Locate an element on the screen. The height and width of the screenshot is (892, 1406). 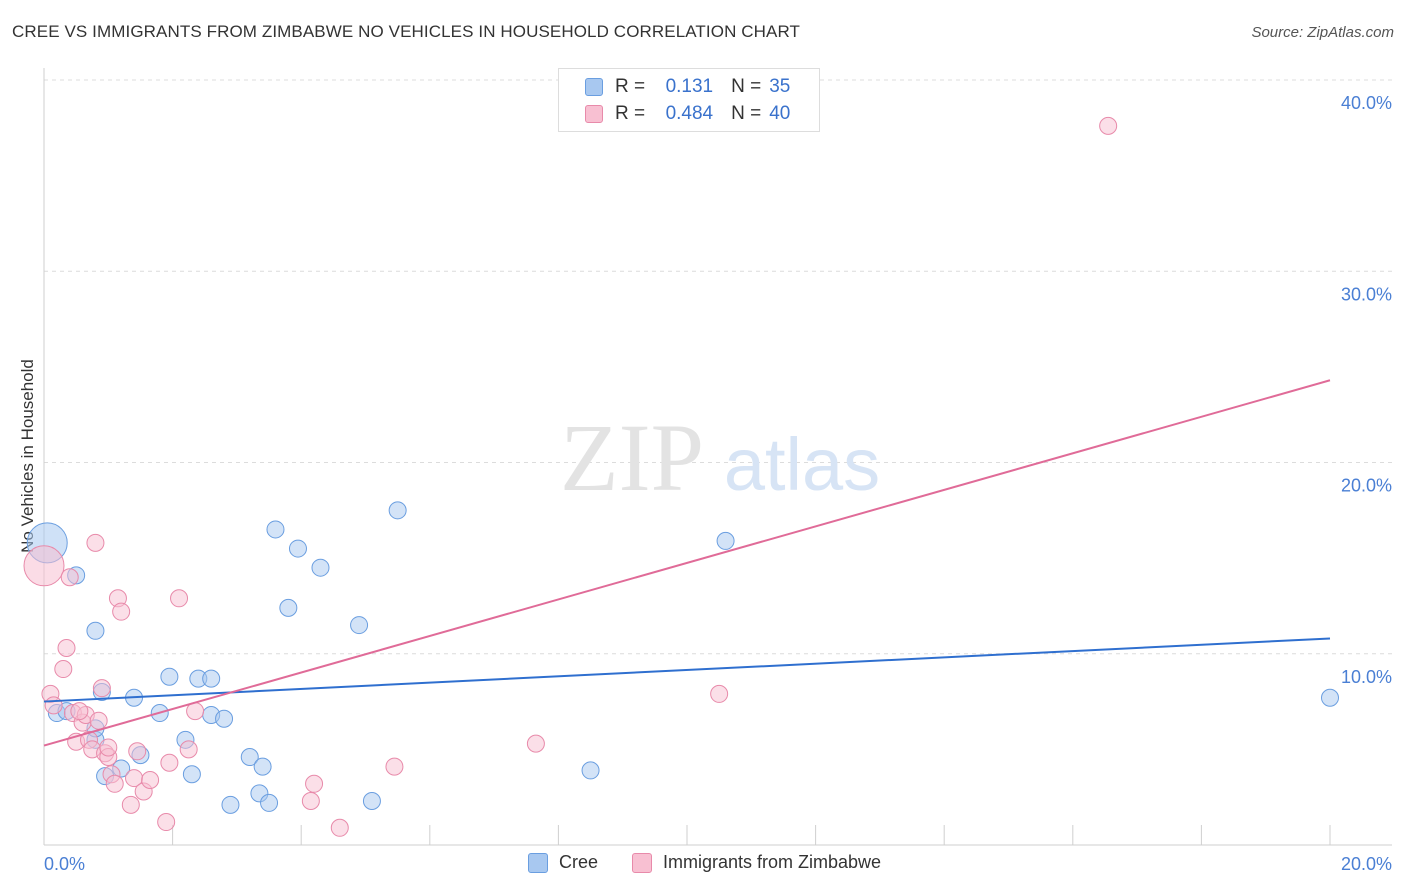
source-label: Source: ZipAtlas.com is located at coordinates (1322, 32).